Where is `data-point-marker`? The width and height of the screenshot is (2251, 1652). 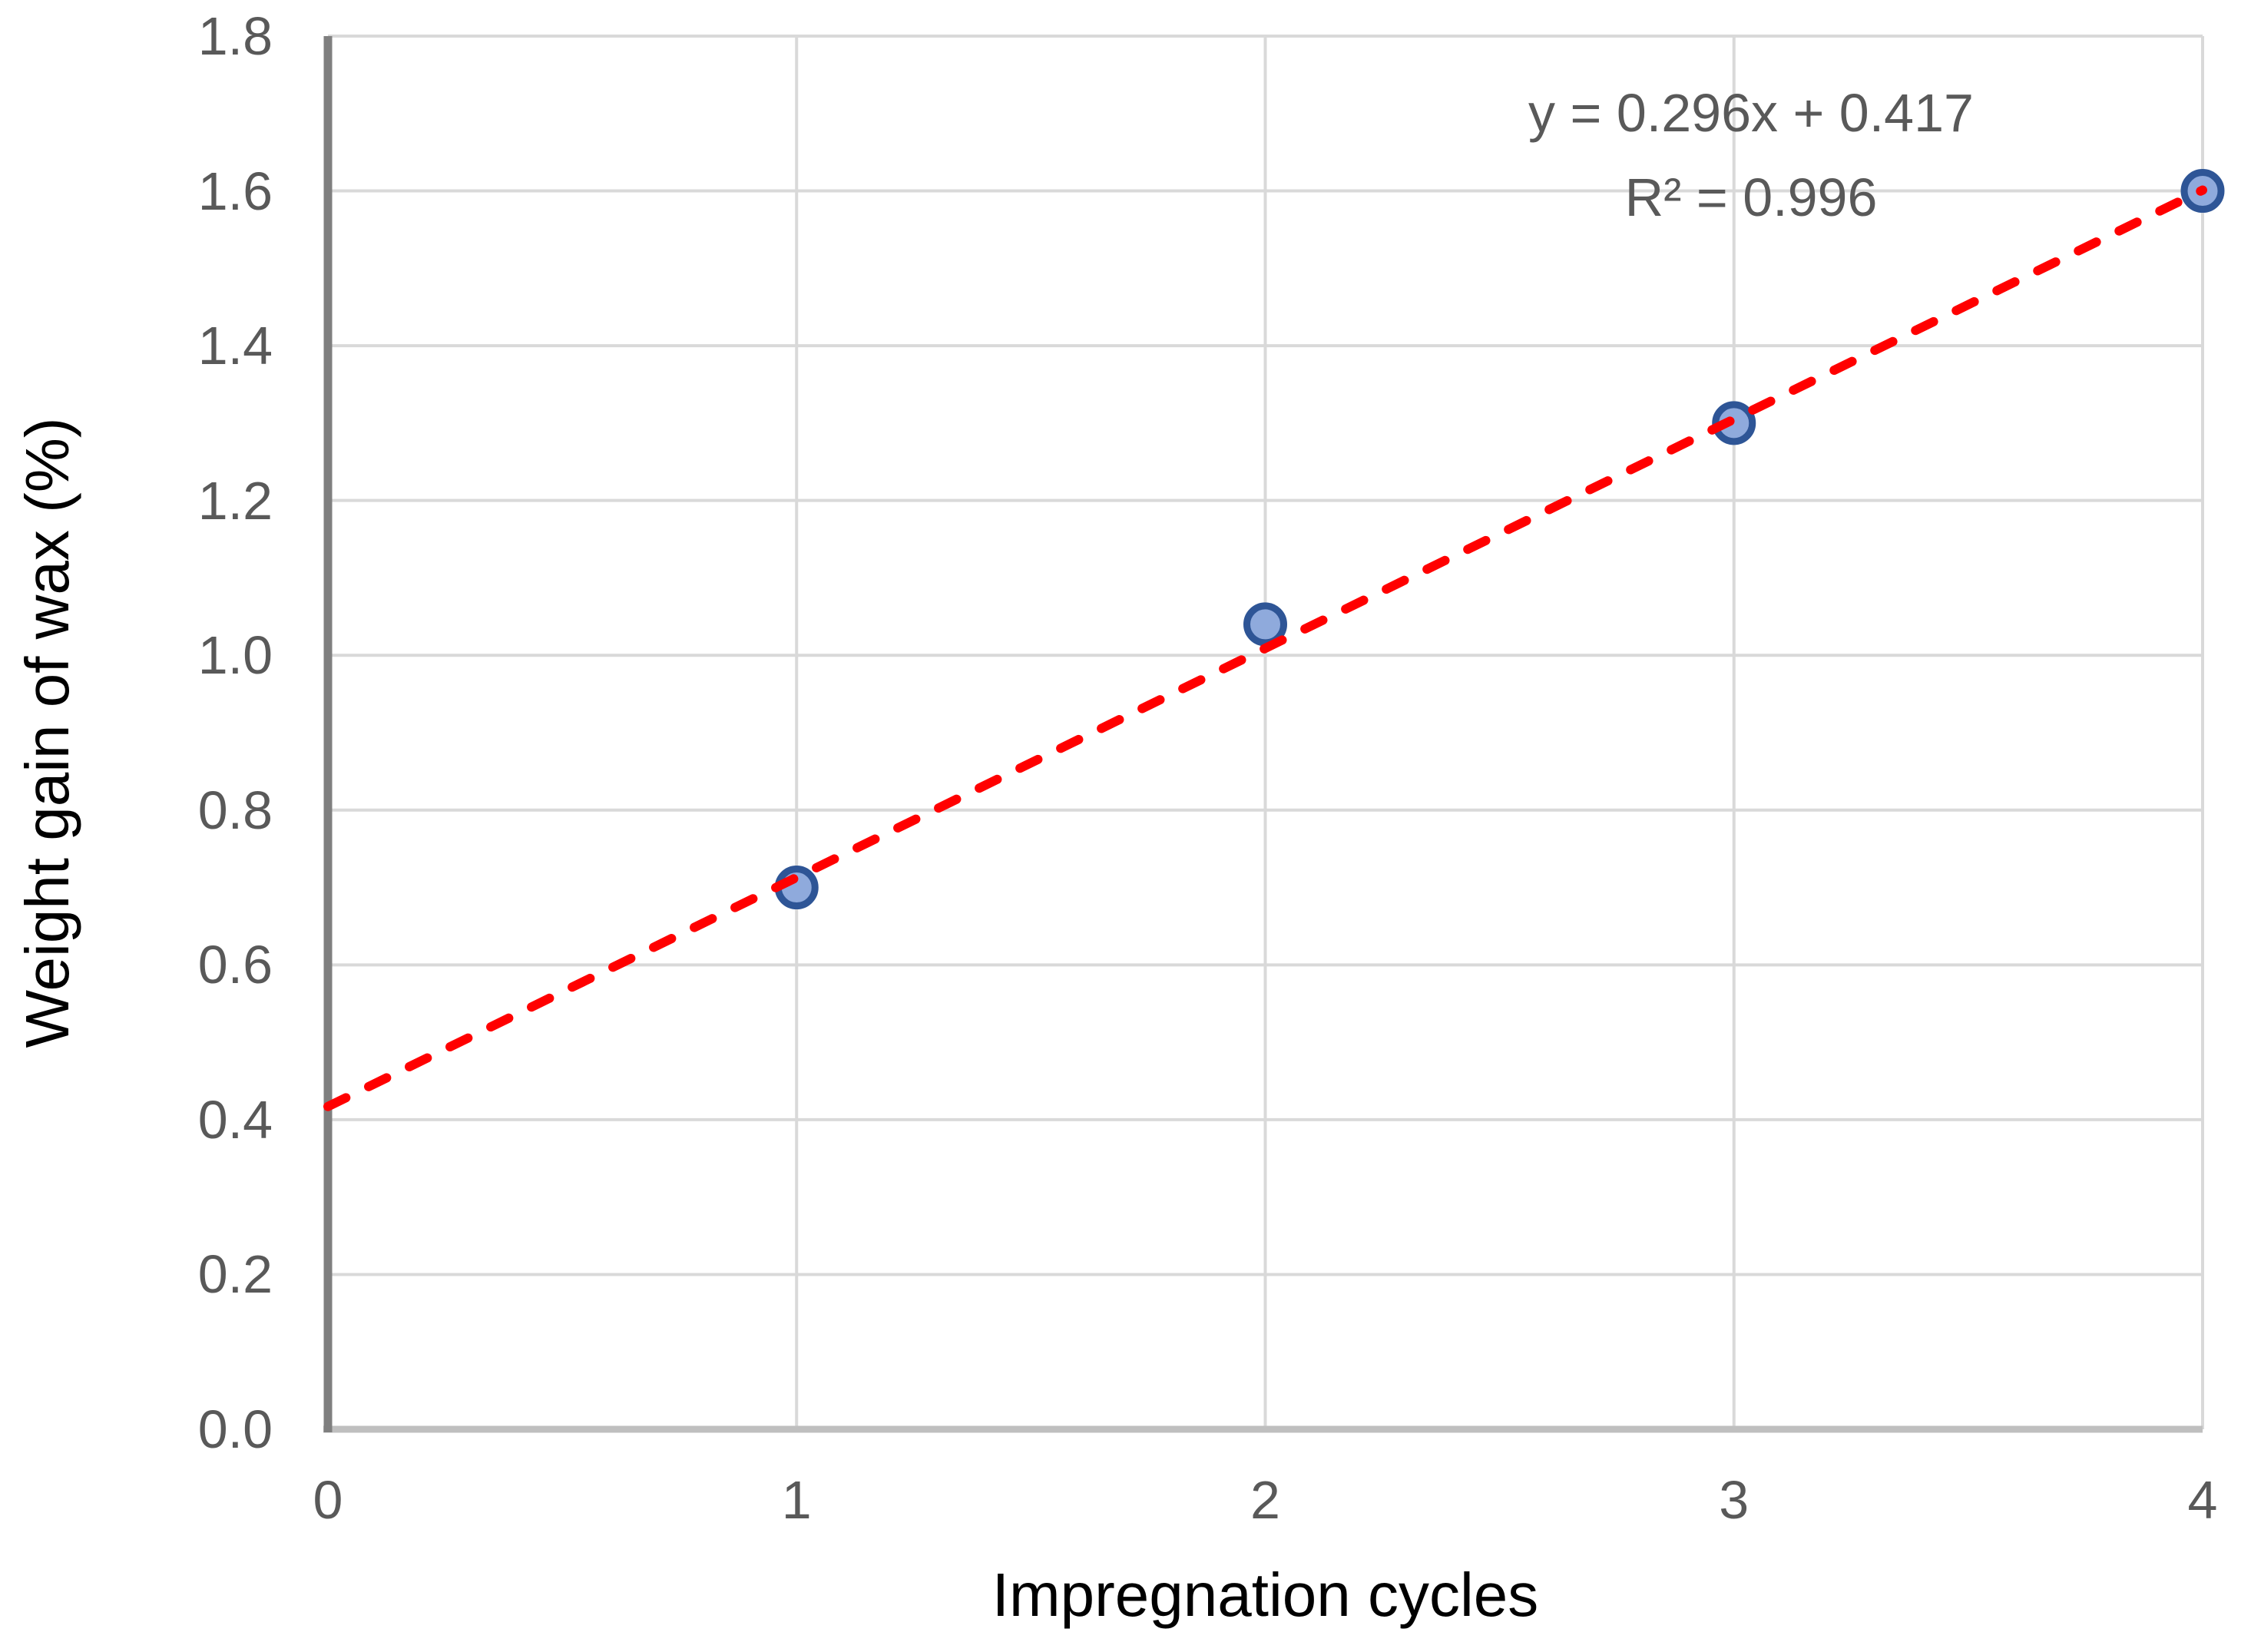 data-point-marker is located at coordinates (1265, 624).